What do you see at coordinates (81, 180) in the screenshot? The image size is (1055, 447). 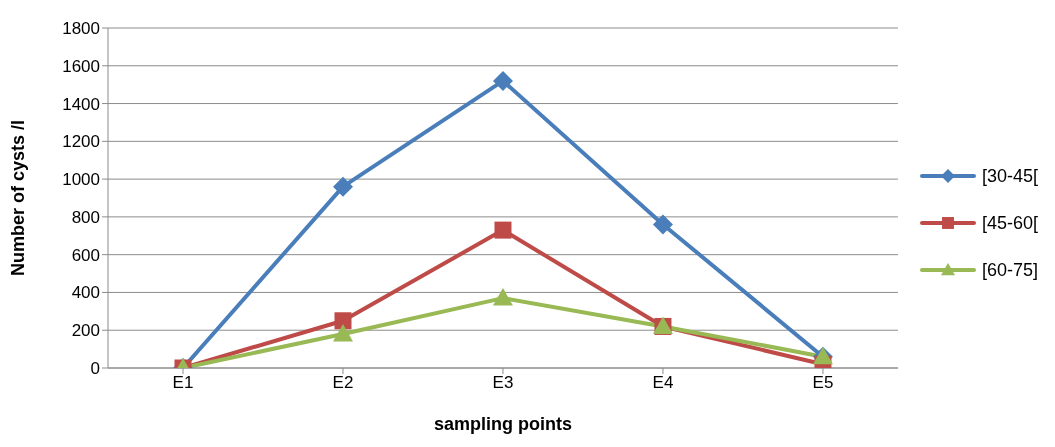 I see `y-tick-label: 1000` at bounding box center [81, 180].